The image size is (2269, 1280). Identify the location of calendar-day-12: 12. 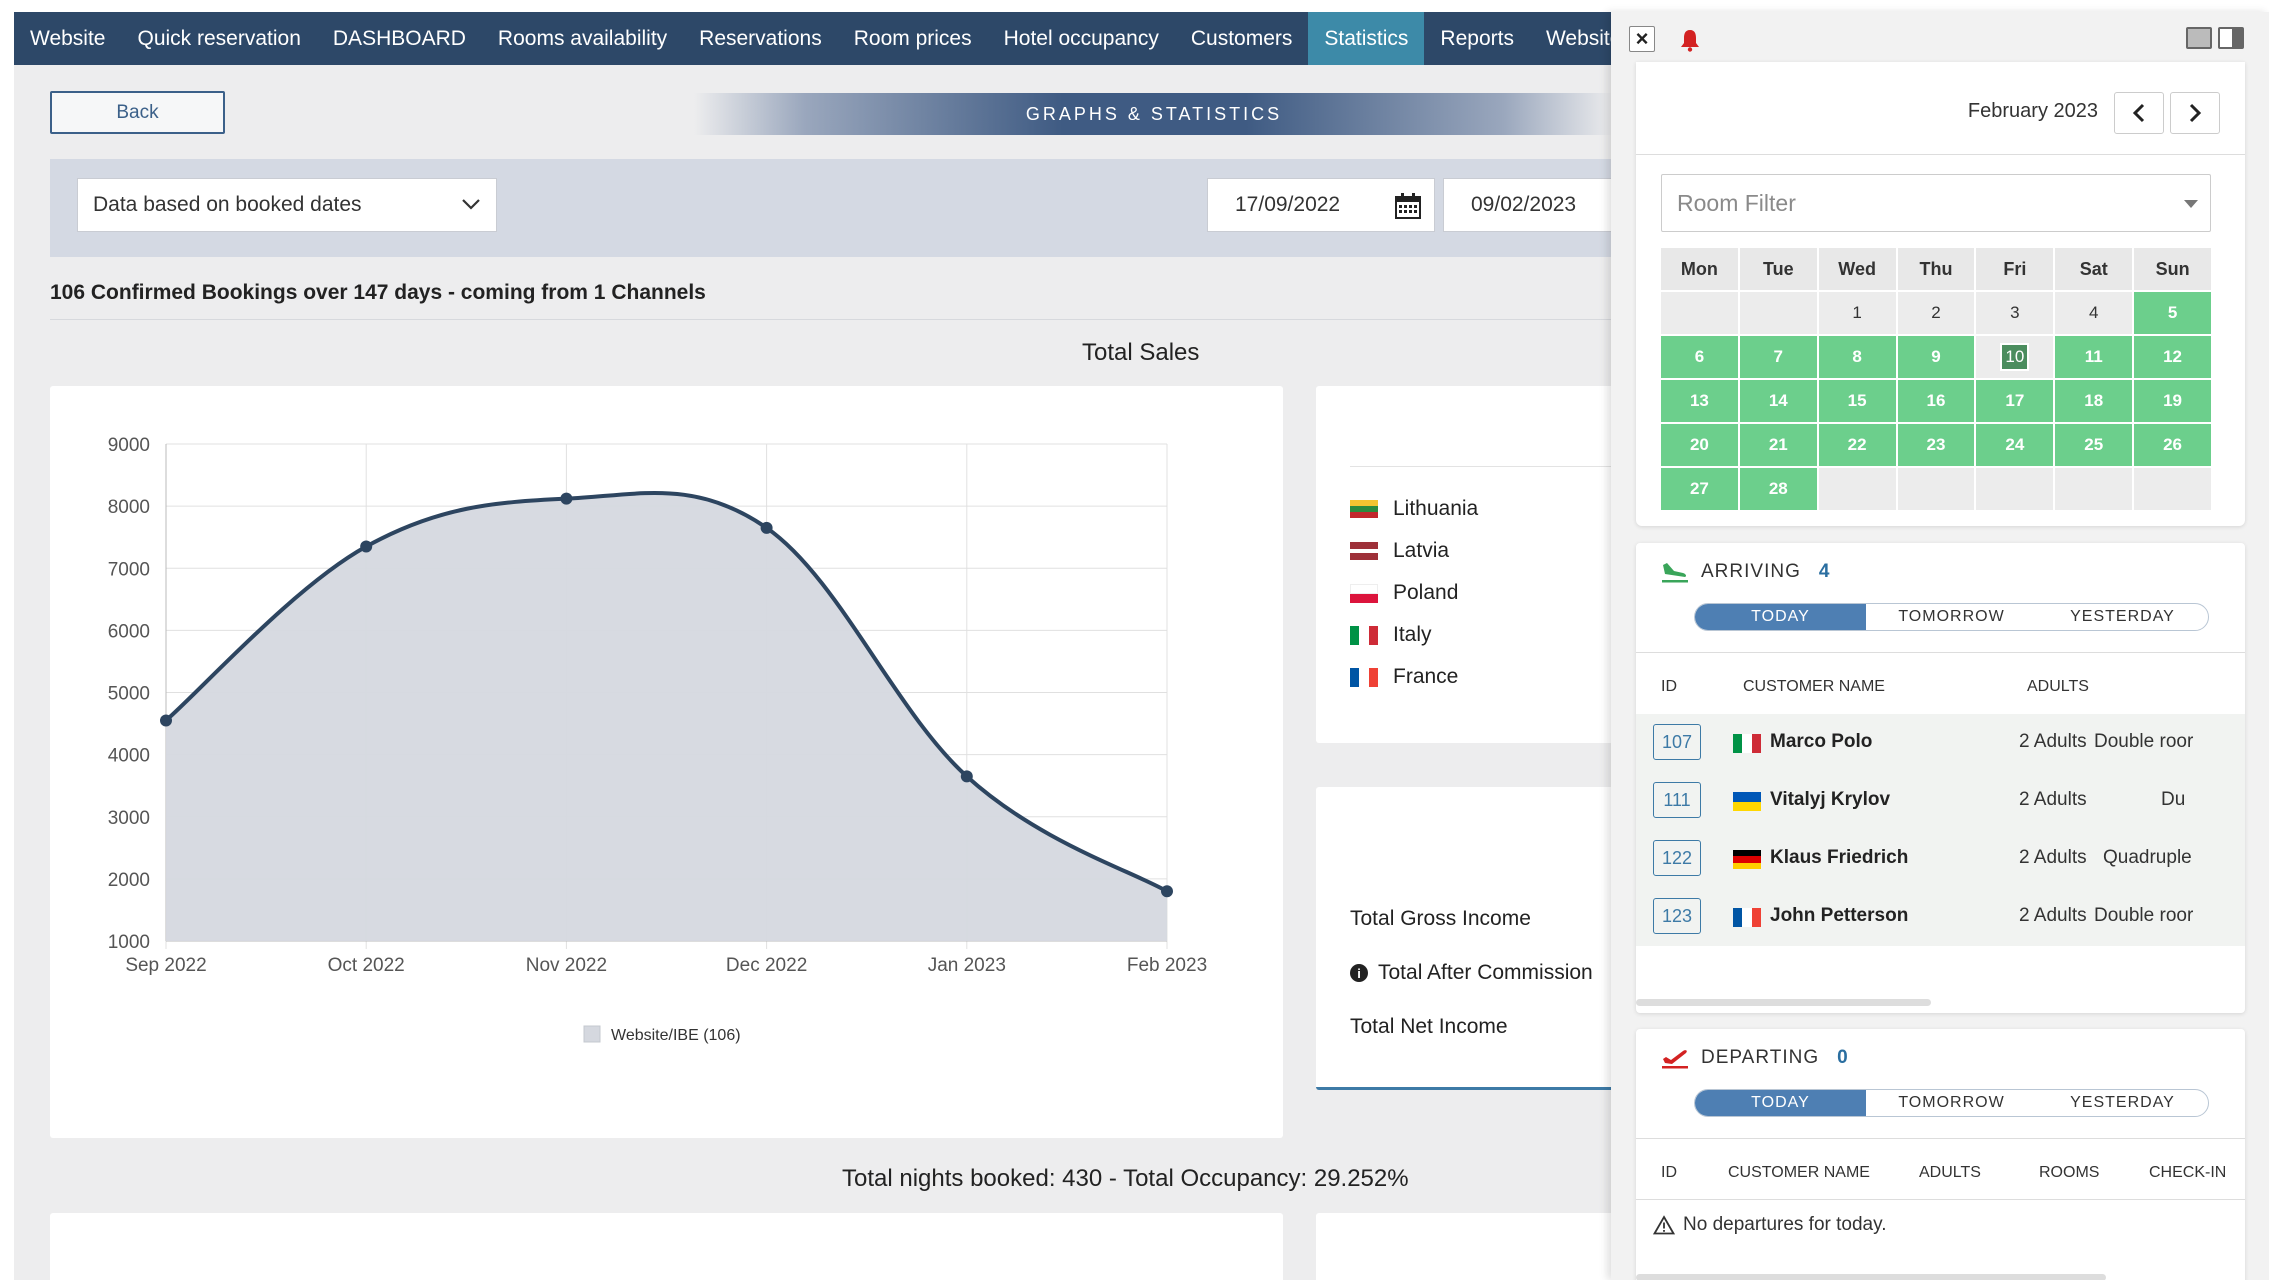
(2172, 357).